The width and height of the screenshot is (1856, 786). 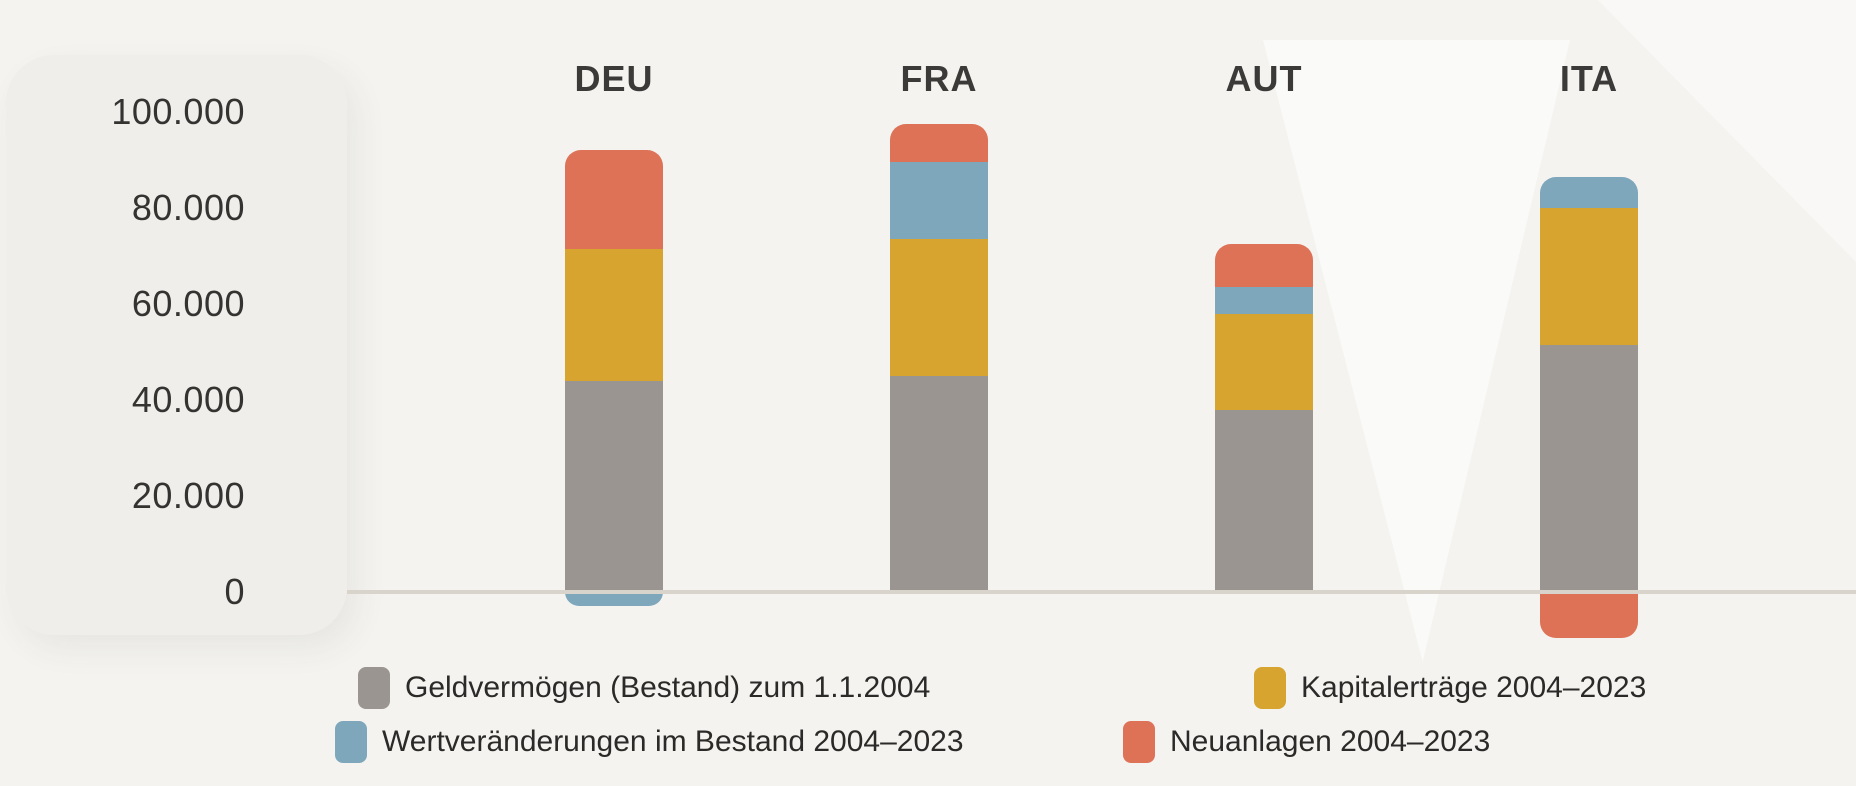 I want to click on legend-label: Neuanlagen 2004–2023, so click(x=1330, y=741).